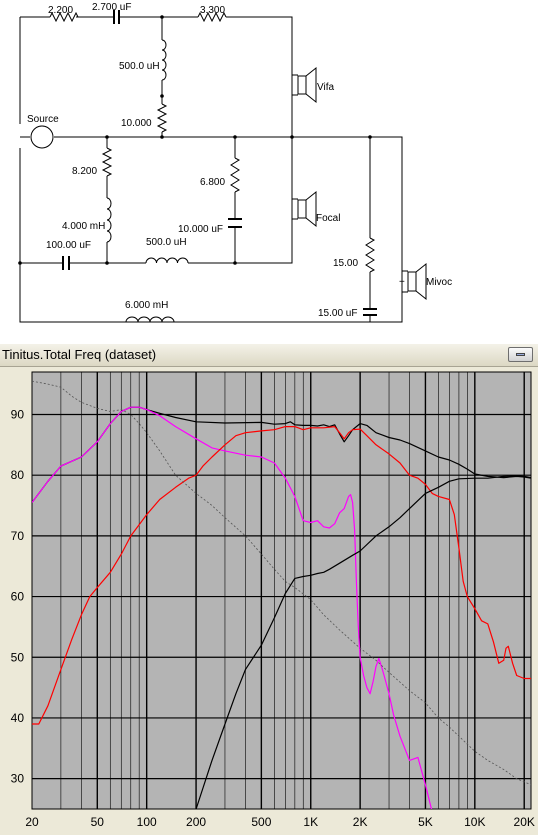 Image resolution: width=538 pixels, height=835 pixels. I want to click on label-focal: Focal, so click(328, 218).